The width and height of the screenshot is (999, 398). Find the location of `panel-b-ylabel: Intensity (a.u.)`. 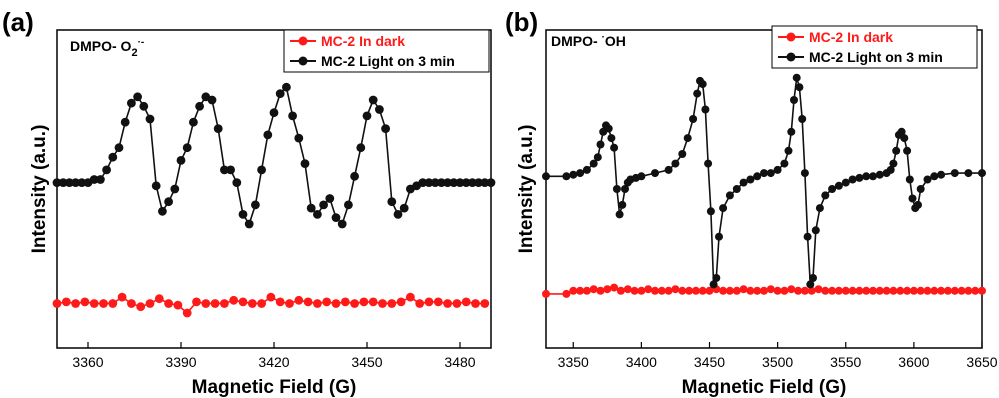

panel-b-ylabel: Intensity (a.u.) is located at coordinates (526, 189).